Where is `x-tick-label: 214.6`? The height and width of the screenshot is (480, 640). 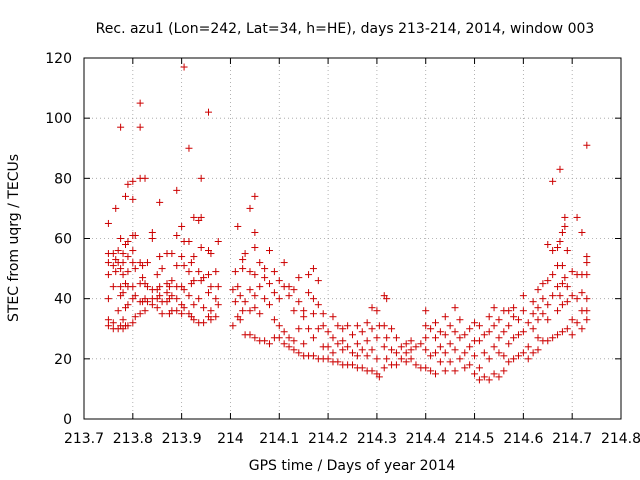 x-tick-label: 214.6 is located at coordinates (523, 439).